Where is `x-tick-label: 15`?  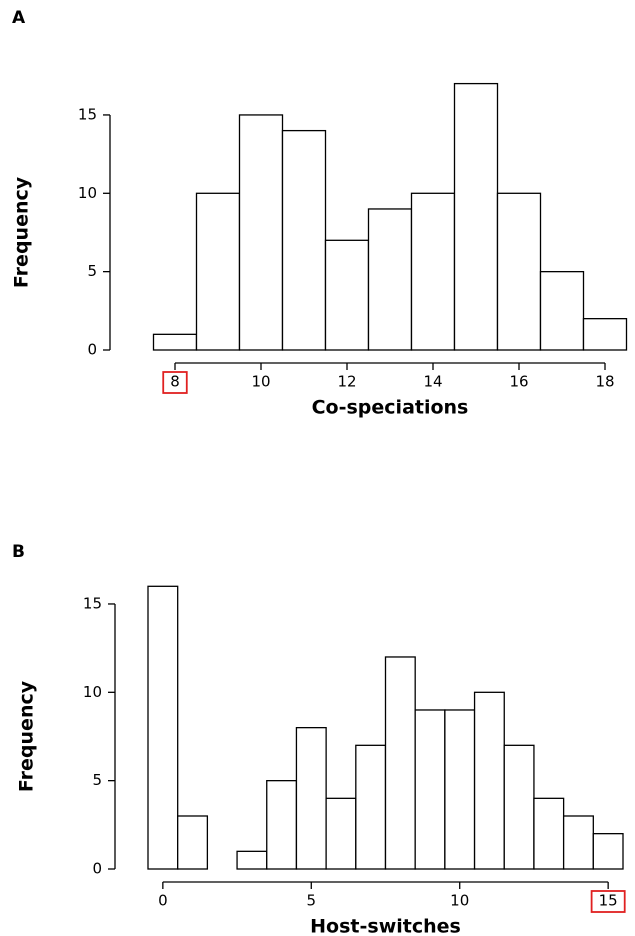 x-tick-label: 15 is located at coordinates (608, 901).